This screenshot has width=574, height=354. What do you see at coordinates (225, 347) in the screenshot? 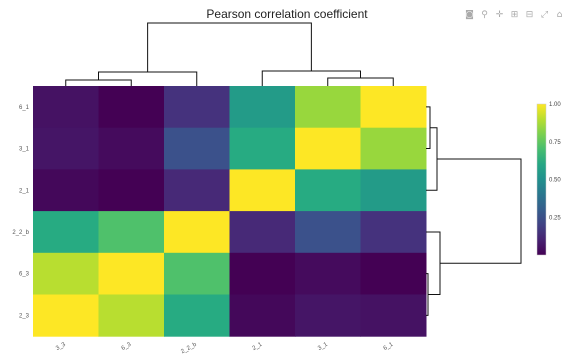
I see `x-axis-ticks: 3_3 6_3 2_2_b 2_1 3_1 6_1` at bounding box center [225, 347].